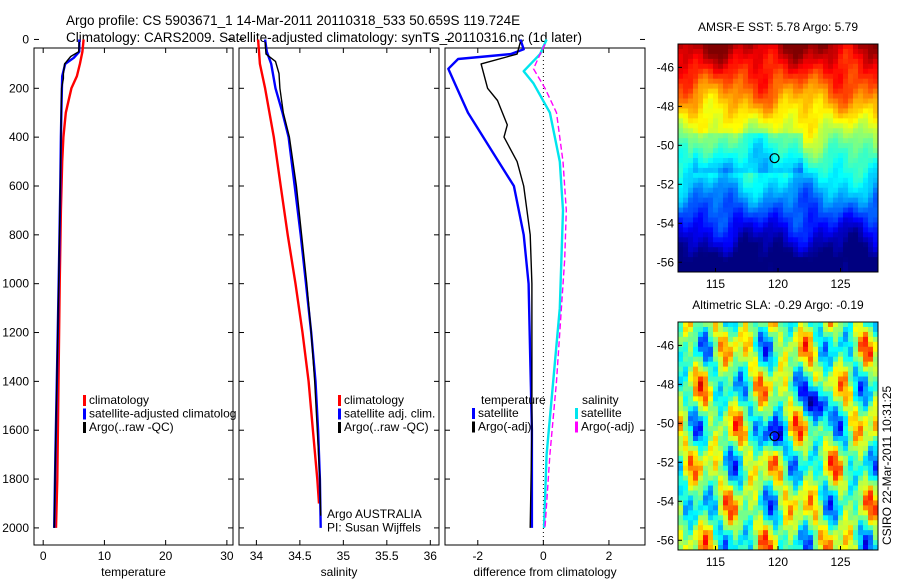  I want to click on x-tick-label: 35, so click(344, 556).